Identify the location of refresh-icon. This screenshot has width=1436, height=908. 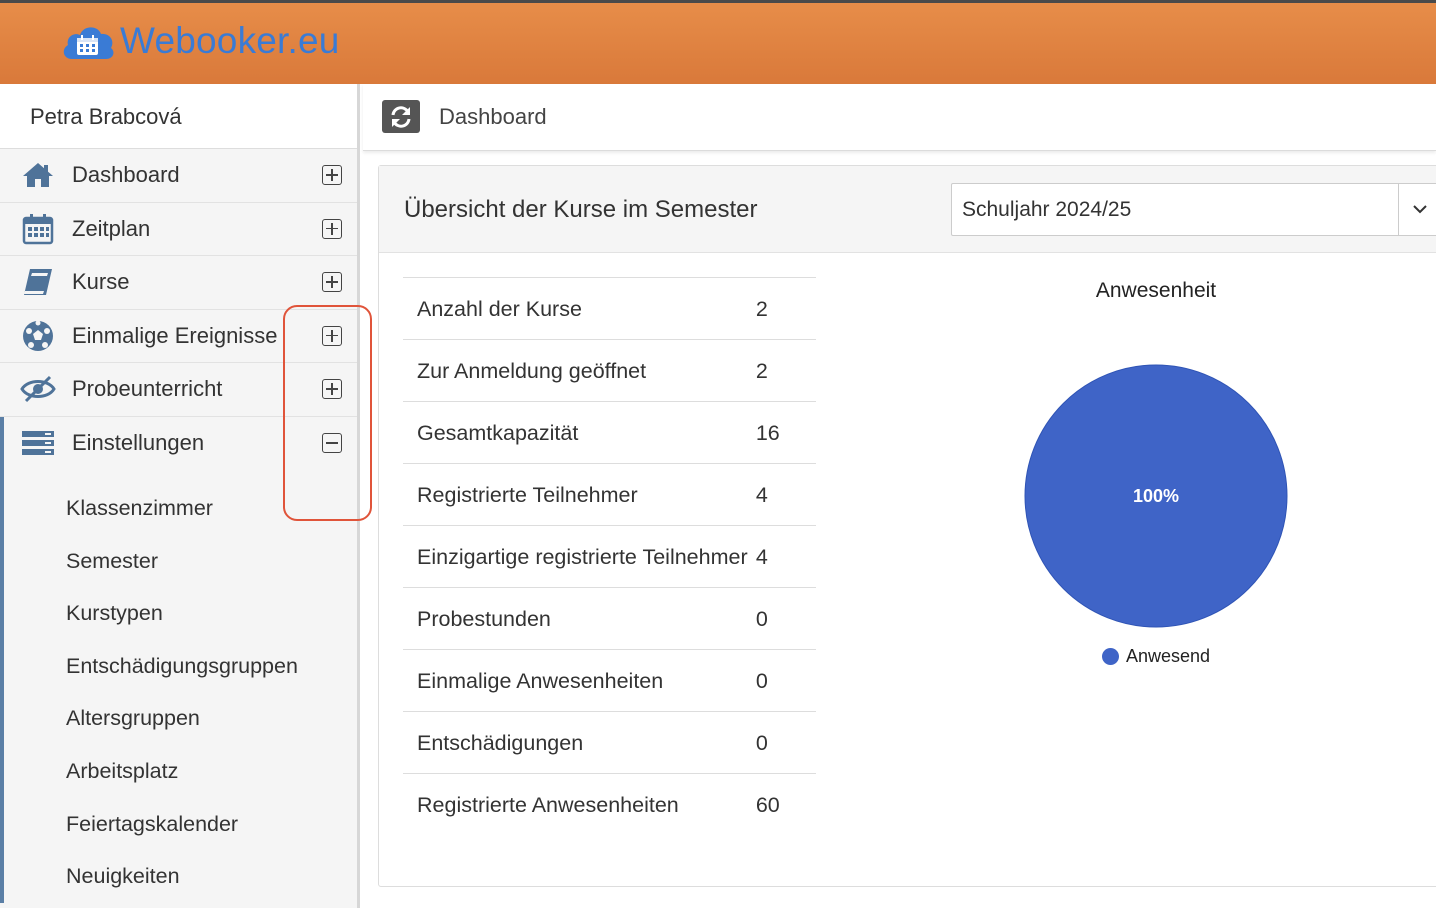
(401, 116).